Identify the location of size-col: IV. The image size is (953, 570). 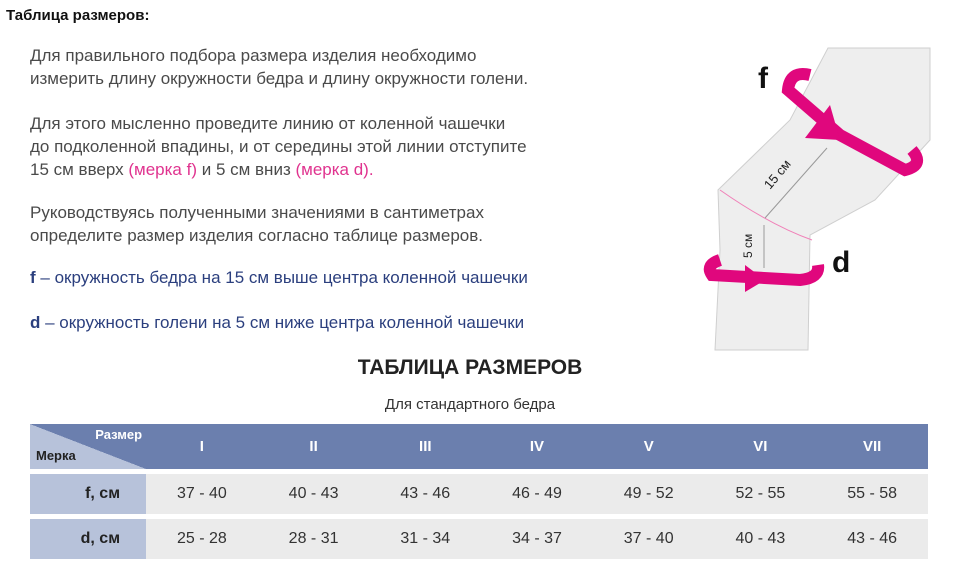
(537, 446).